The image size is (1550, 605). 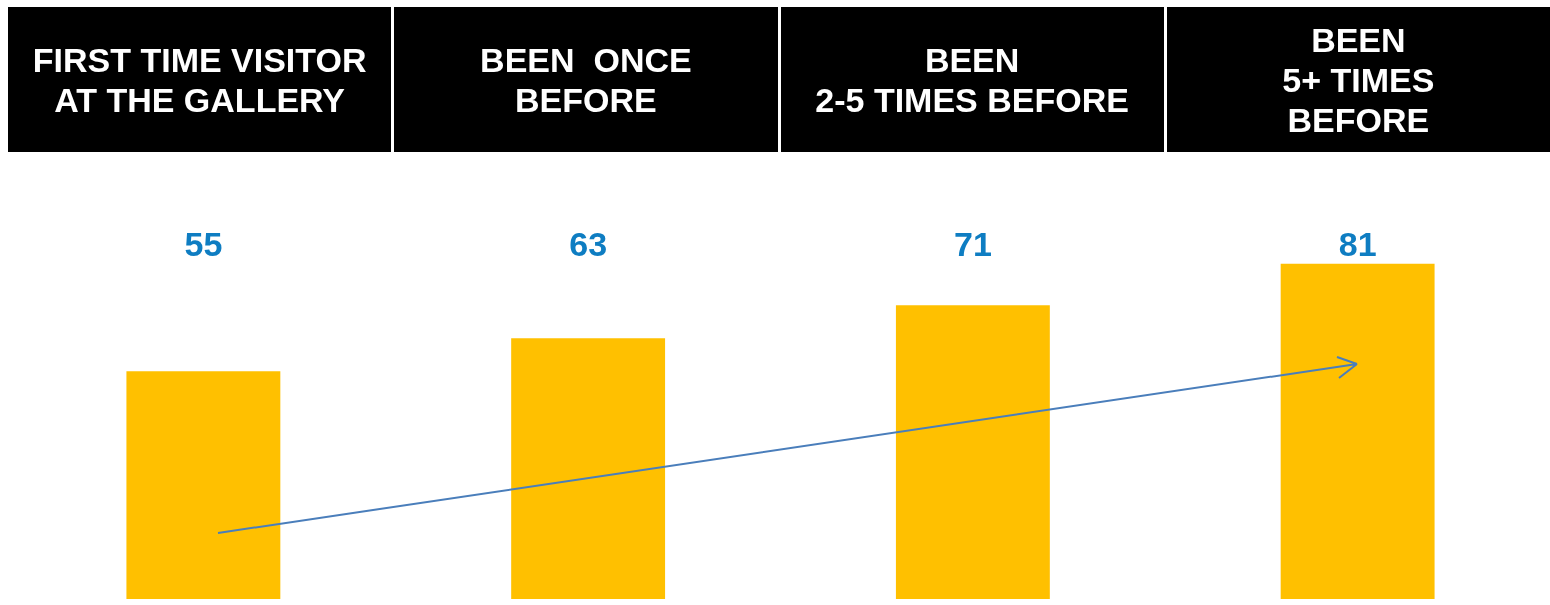 What do you see at coordinates (972, 79) in the screenshot?
I see `x-tick-label: BEEN 2-5 TIMES BEFORE` at bounding box center [972, 79].